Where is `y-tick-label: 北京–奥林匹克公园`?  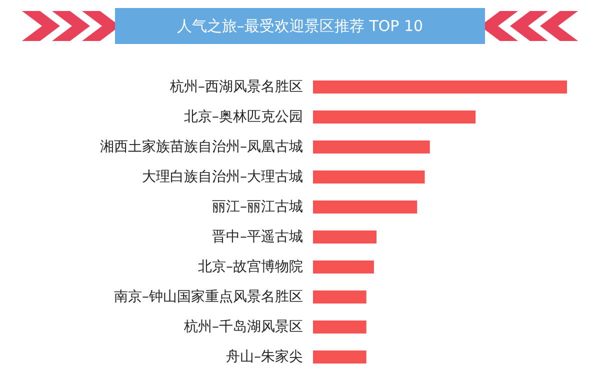 y-tick-label: 北京–奥林匹克公园 is located at coordinates (243, 117).